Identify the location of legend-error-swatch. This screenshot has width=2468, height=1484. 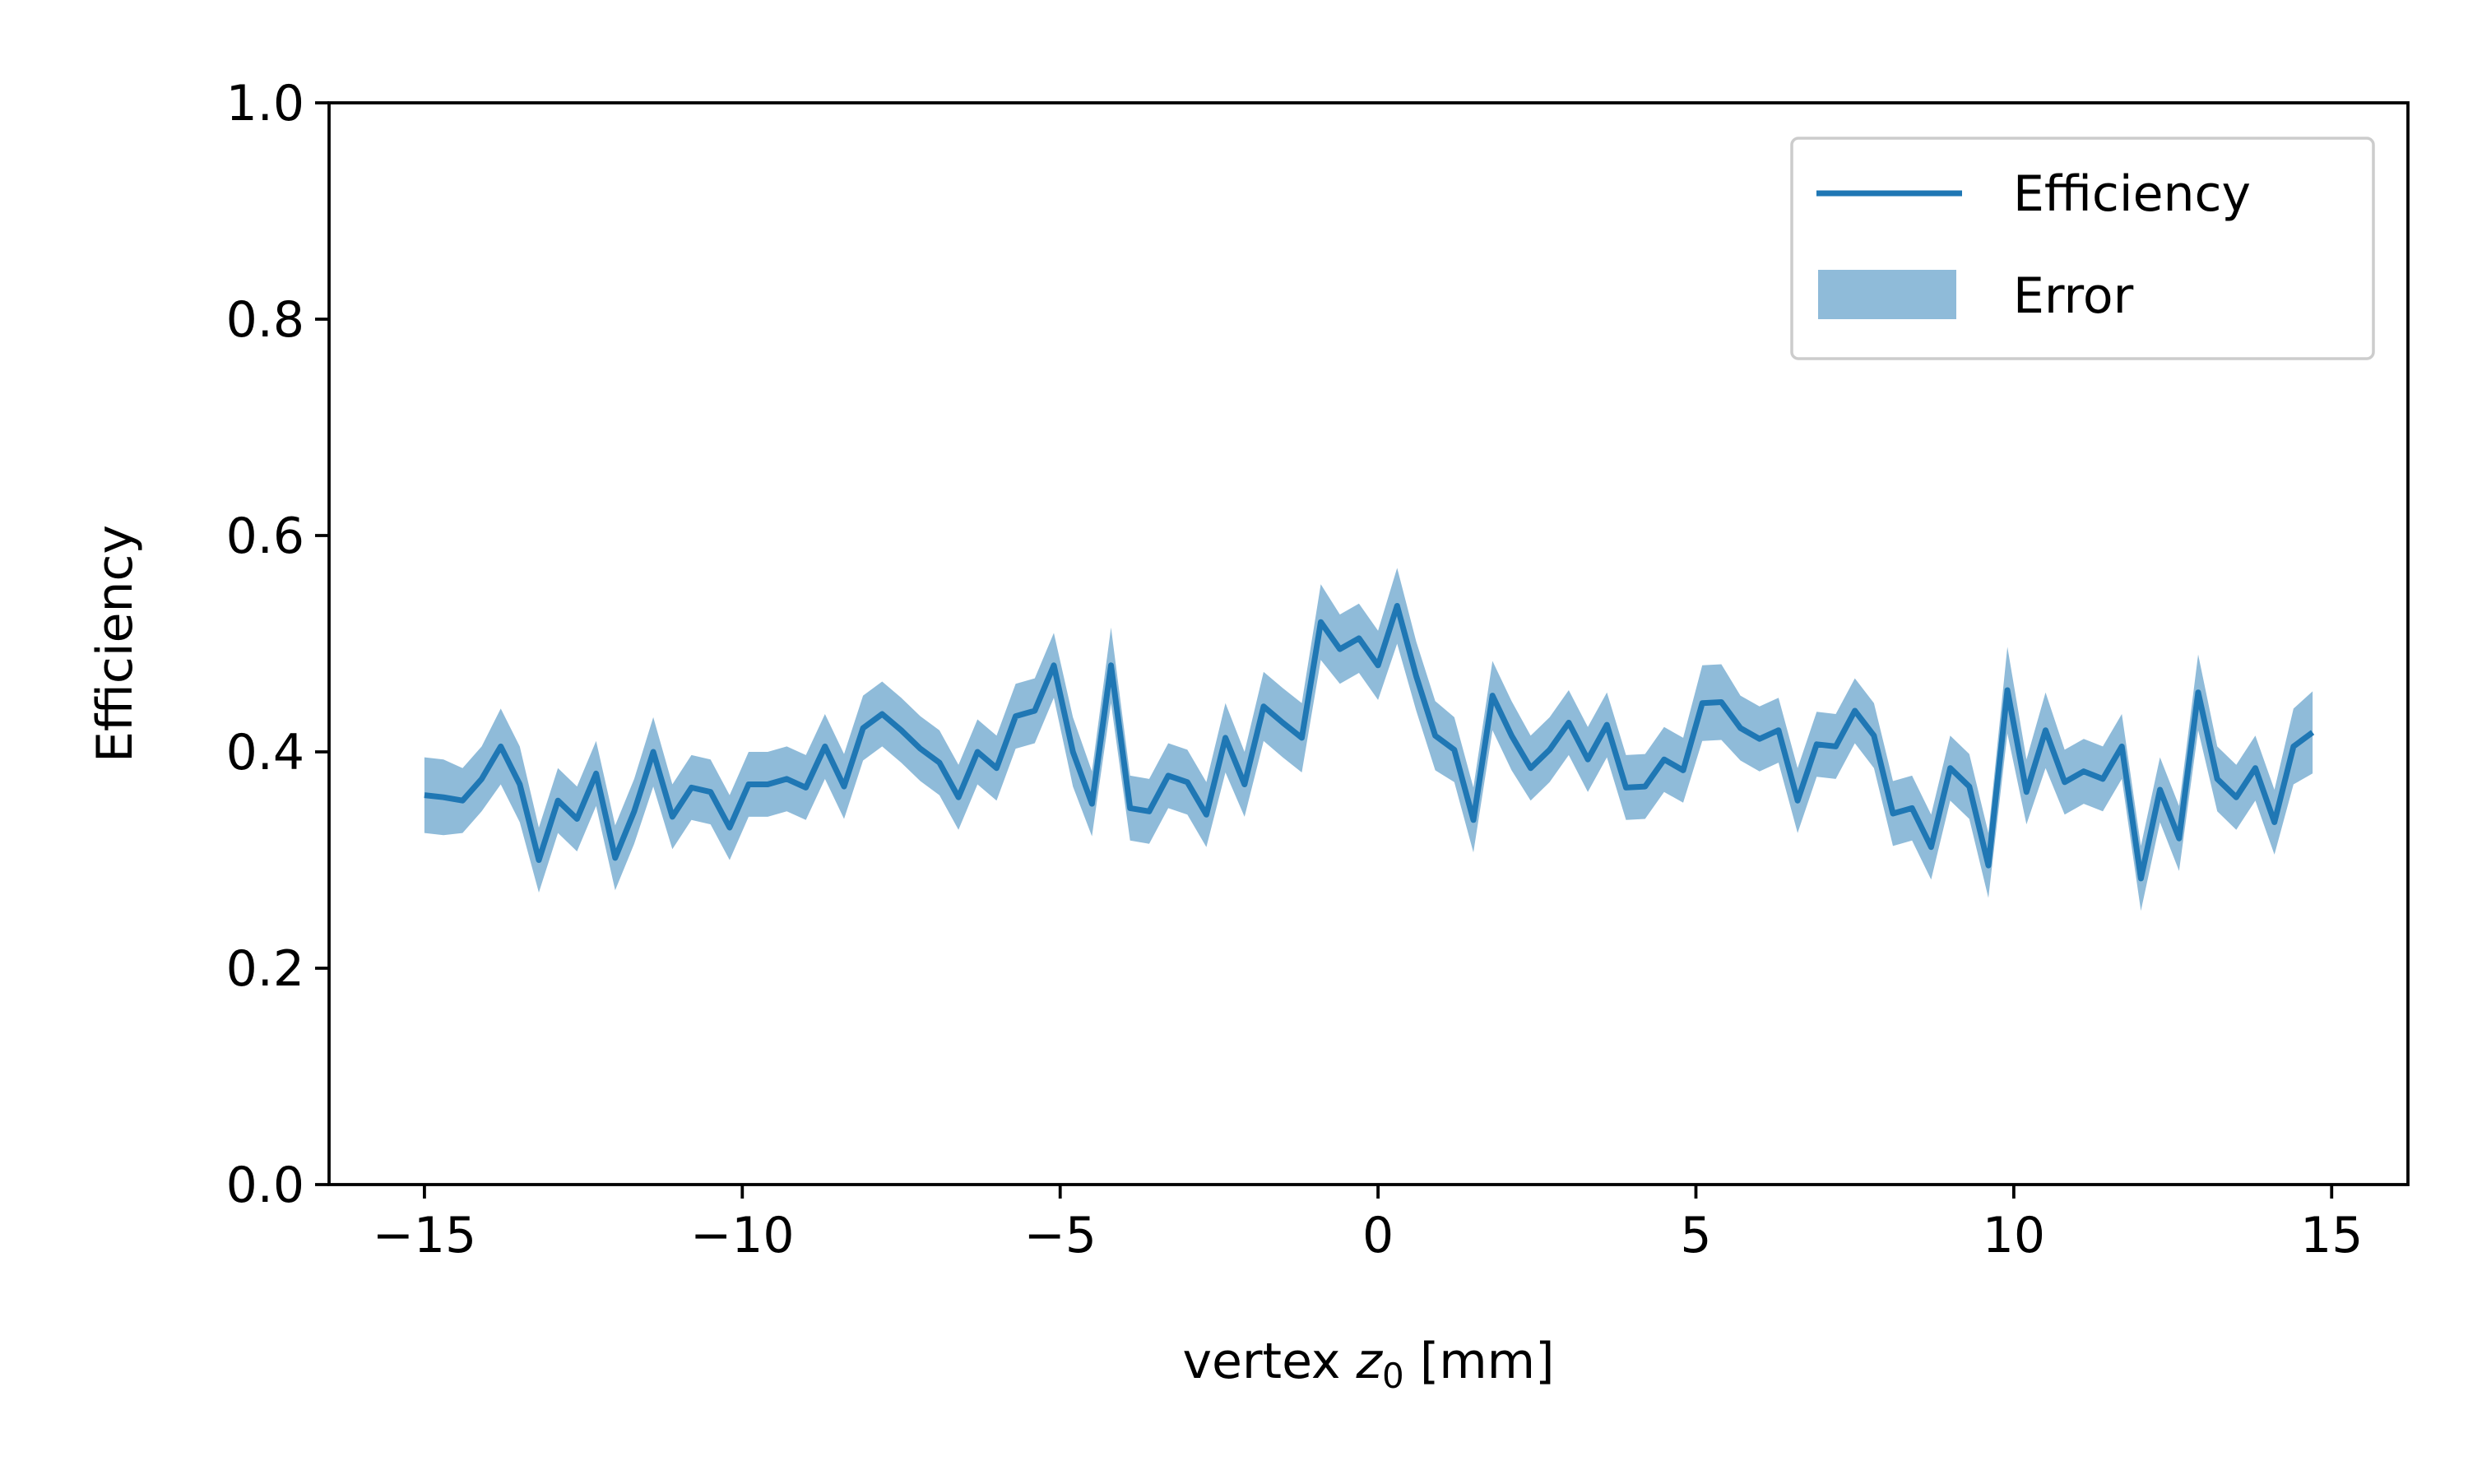
(1887, 294).